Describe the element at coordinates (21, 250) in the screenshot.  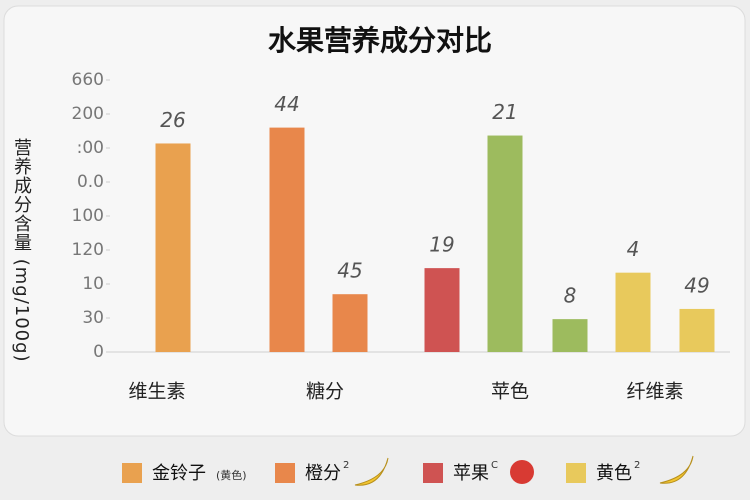
I see `y-axis-label: 营养成分含量 (mg/100g)` at that location.